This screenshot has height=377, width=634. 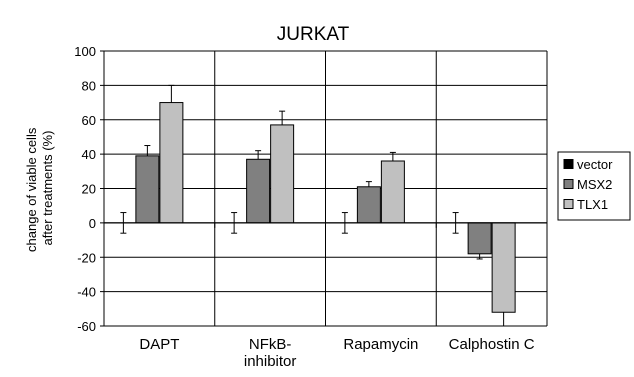 I want to click on legend-swatch-vector, so click(x=568, y=164).